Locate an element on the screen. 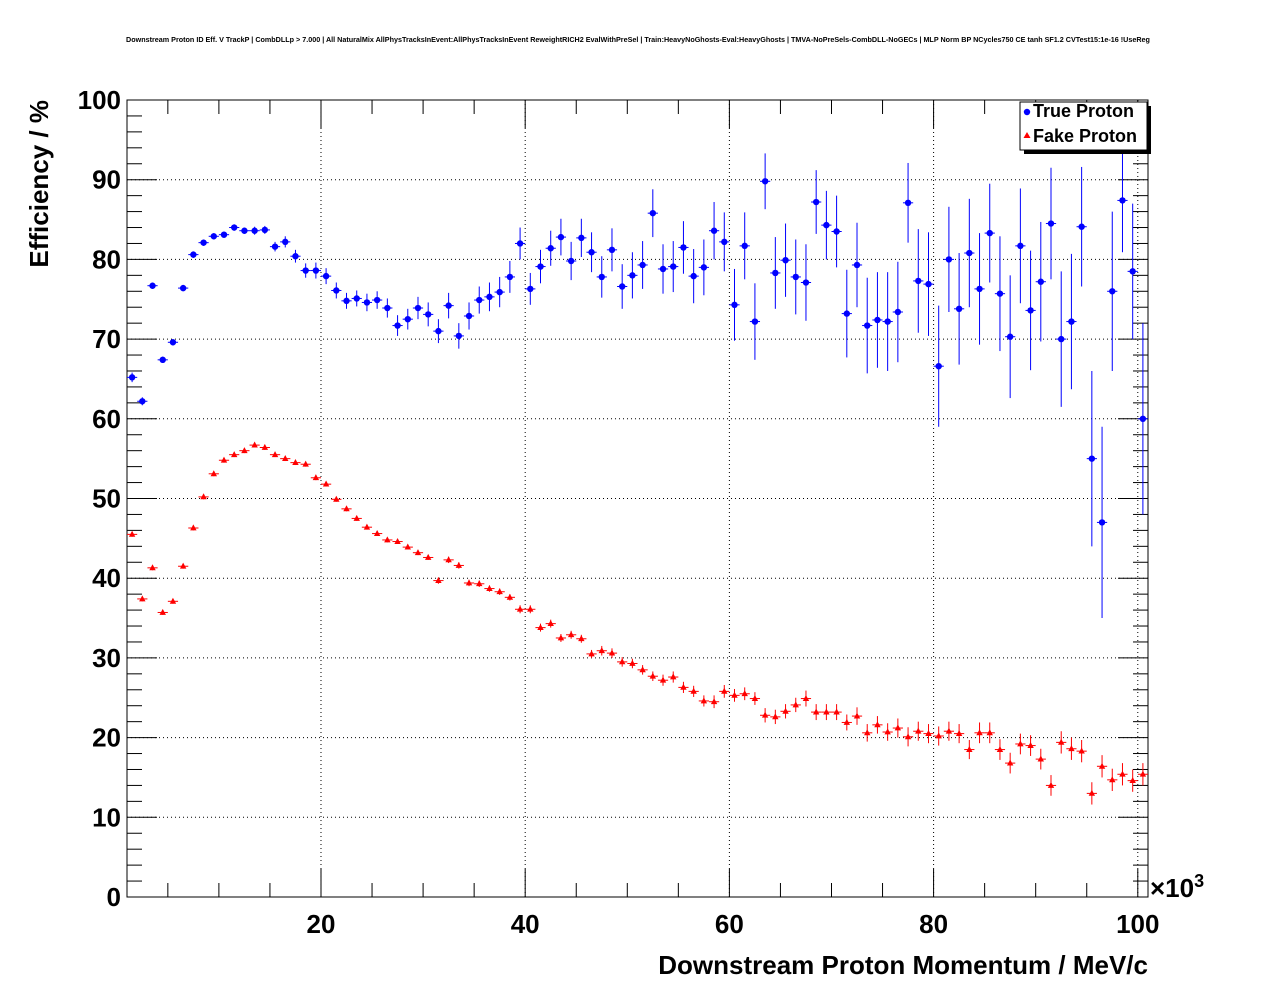  x-tick-label-20: 20 is located at coordinates (321, 924).